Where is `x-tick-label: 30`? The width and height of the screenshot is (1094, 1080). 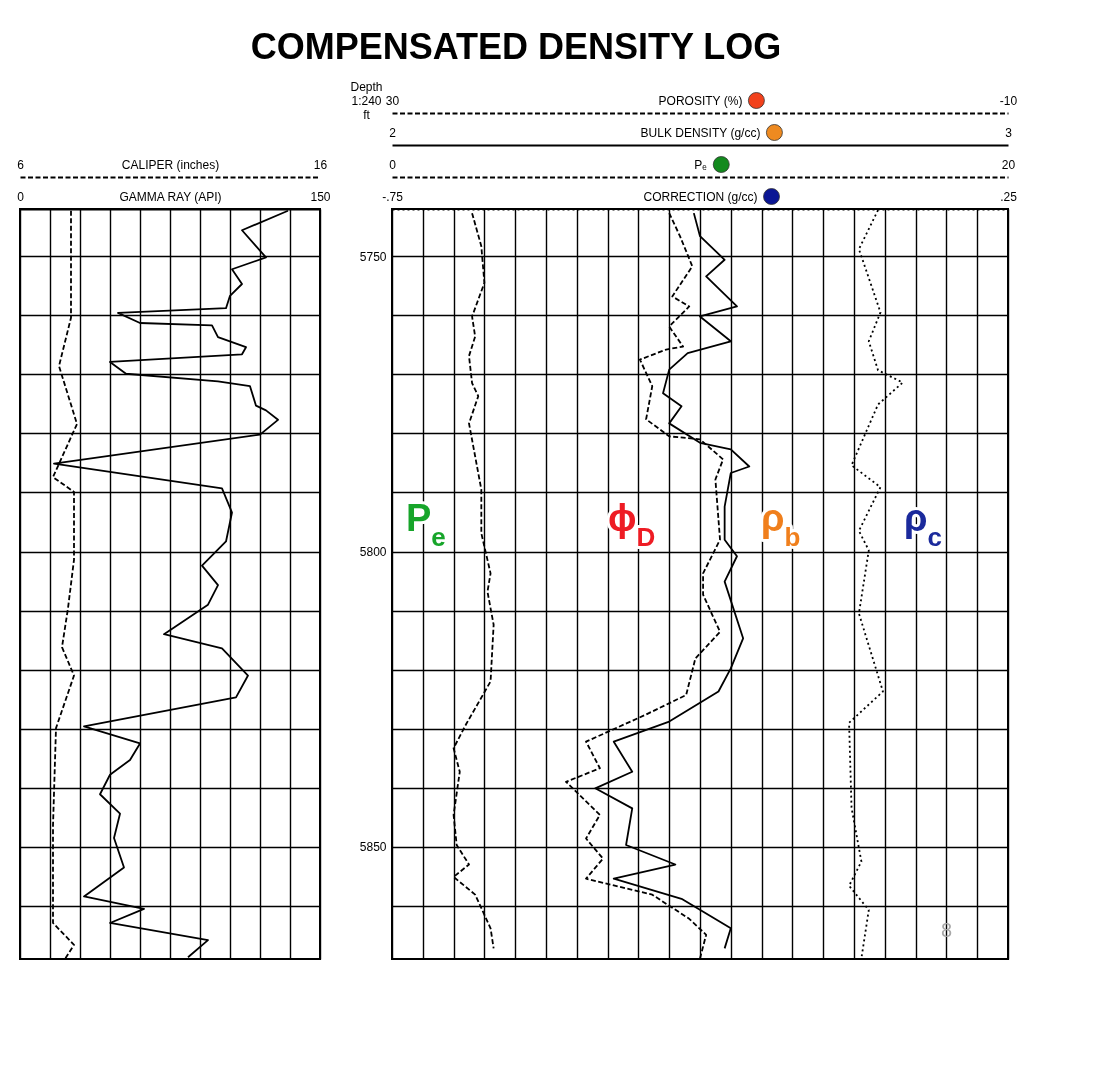
x-tick-label: 30 is located at coordinates (392, 100).